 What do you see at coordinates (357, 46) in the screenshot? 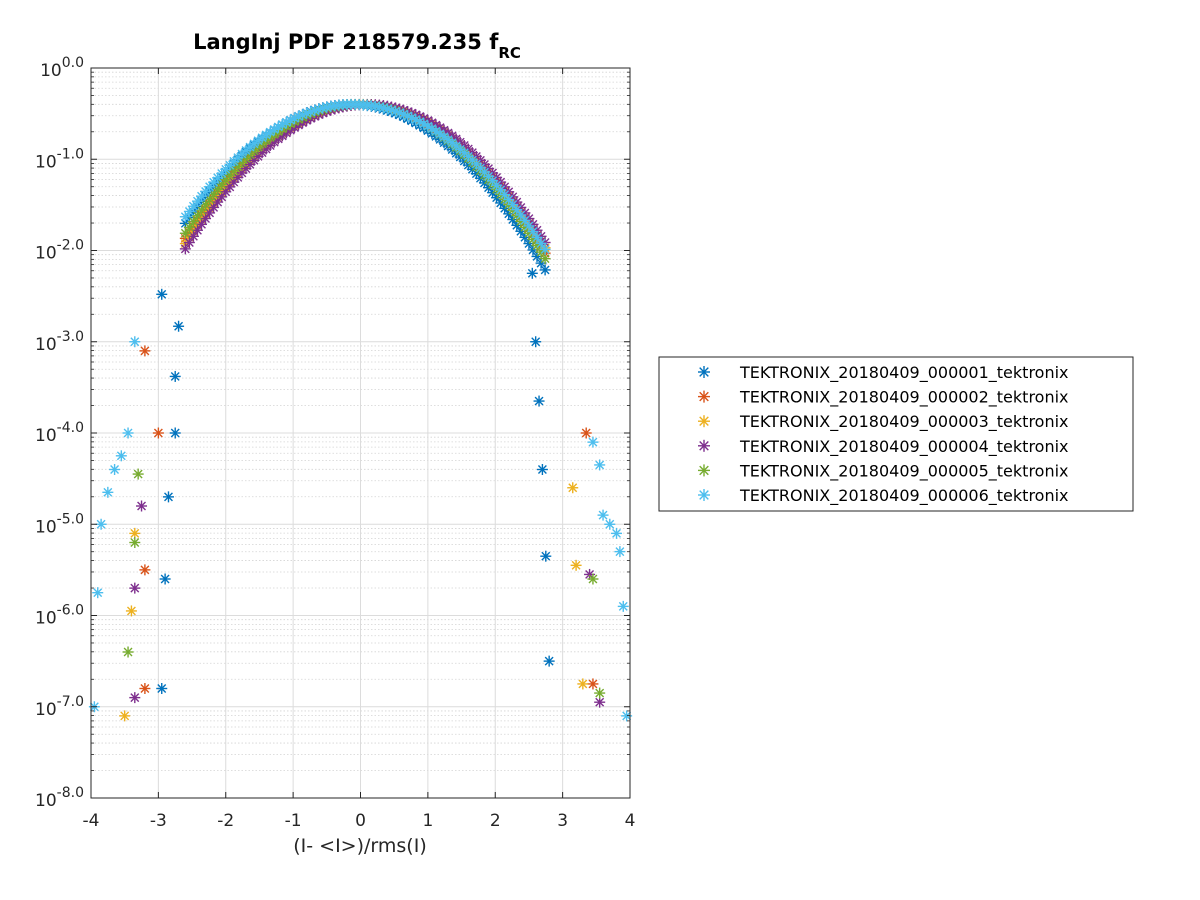
I see `chart-title: LangInj PDF 218579.235 fRC` at bounding box center [357, 46].